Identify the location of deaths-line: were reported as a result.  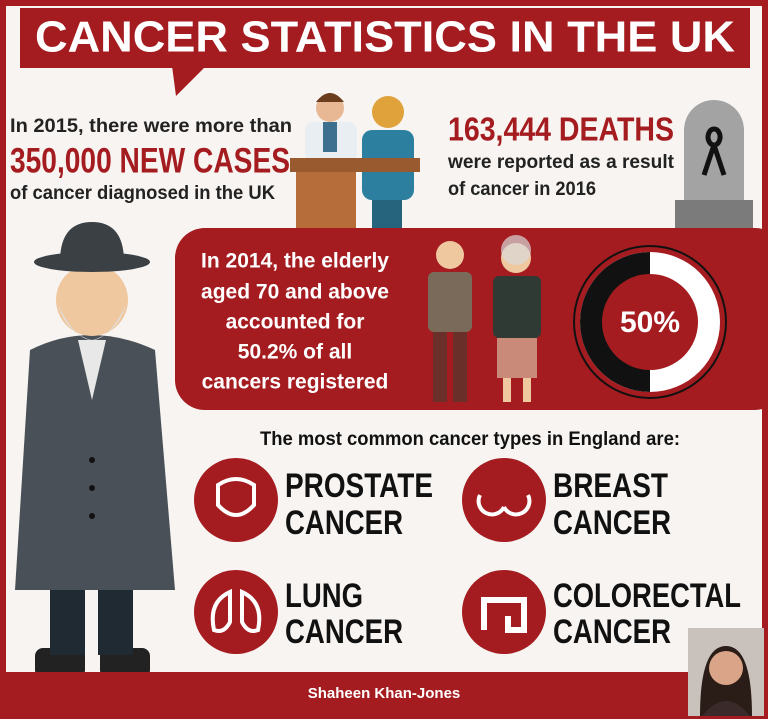
(561, 162).